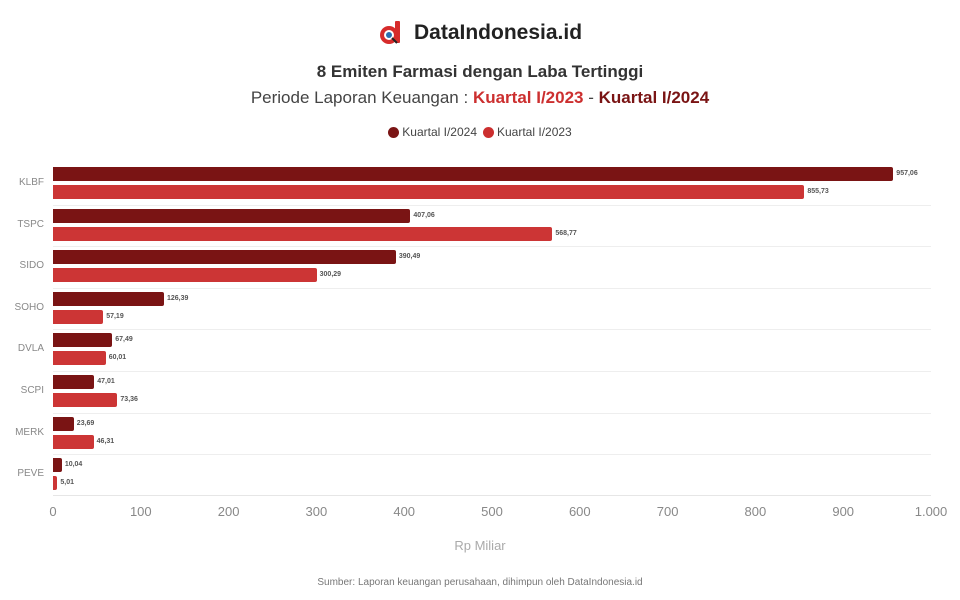 The height and width of the screenshot is (600, 960). Describe the element at coordinates (29, 307) in the screenshot. I see `category-label: SOHO` at that location.